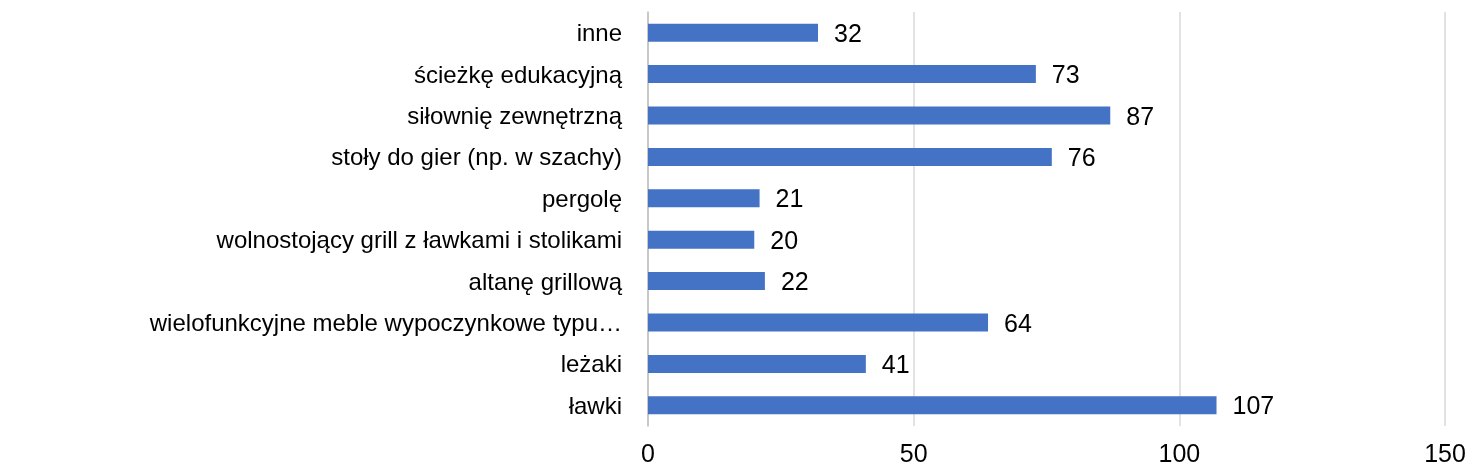 This screenshot has width=1473, height=474. What do you see at coordinates (848, 32) in the screenshot?
I see `data-label: 32` at bounding box center [848, 32].